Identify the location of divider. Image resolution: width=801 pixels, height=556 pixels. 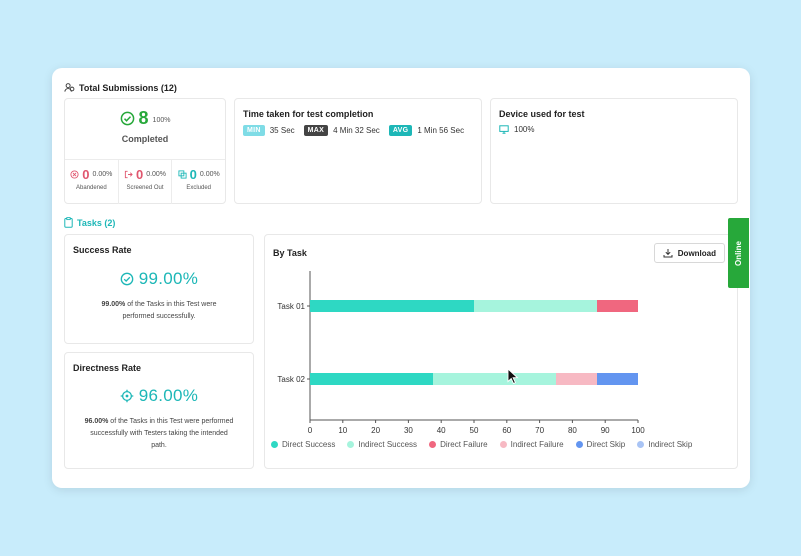
(145, 159).